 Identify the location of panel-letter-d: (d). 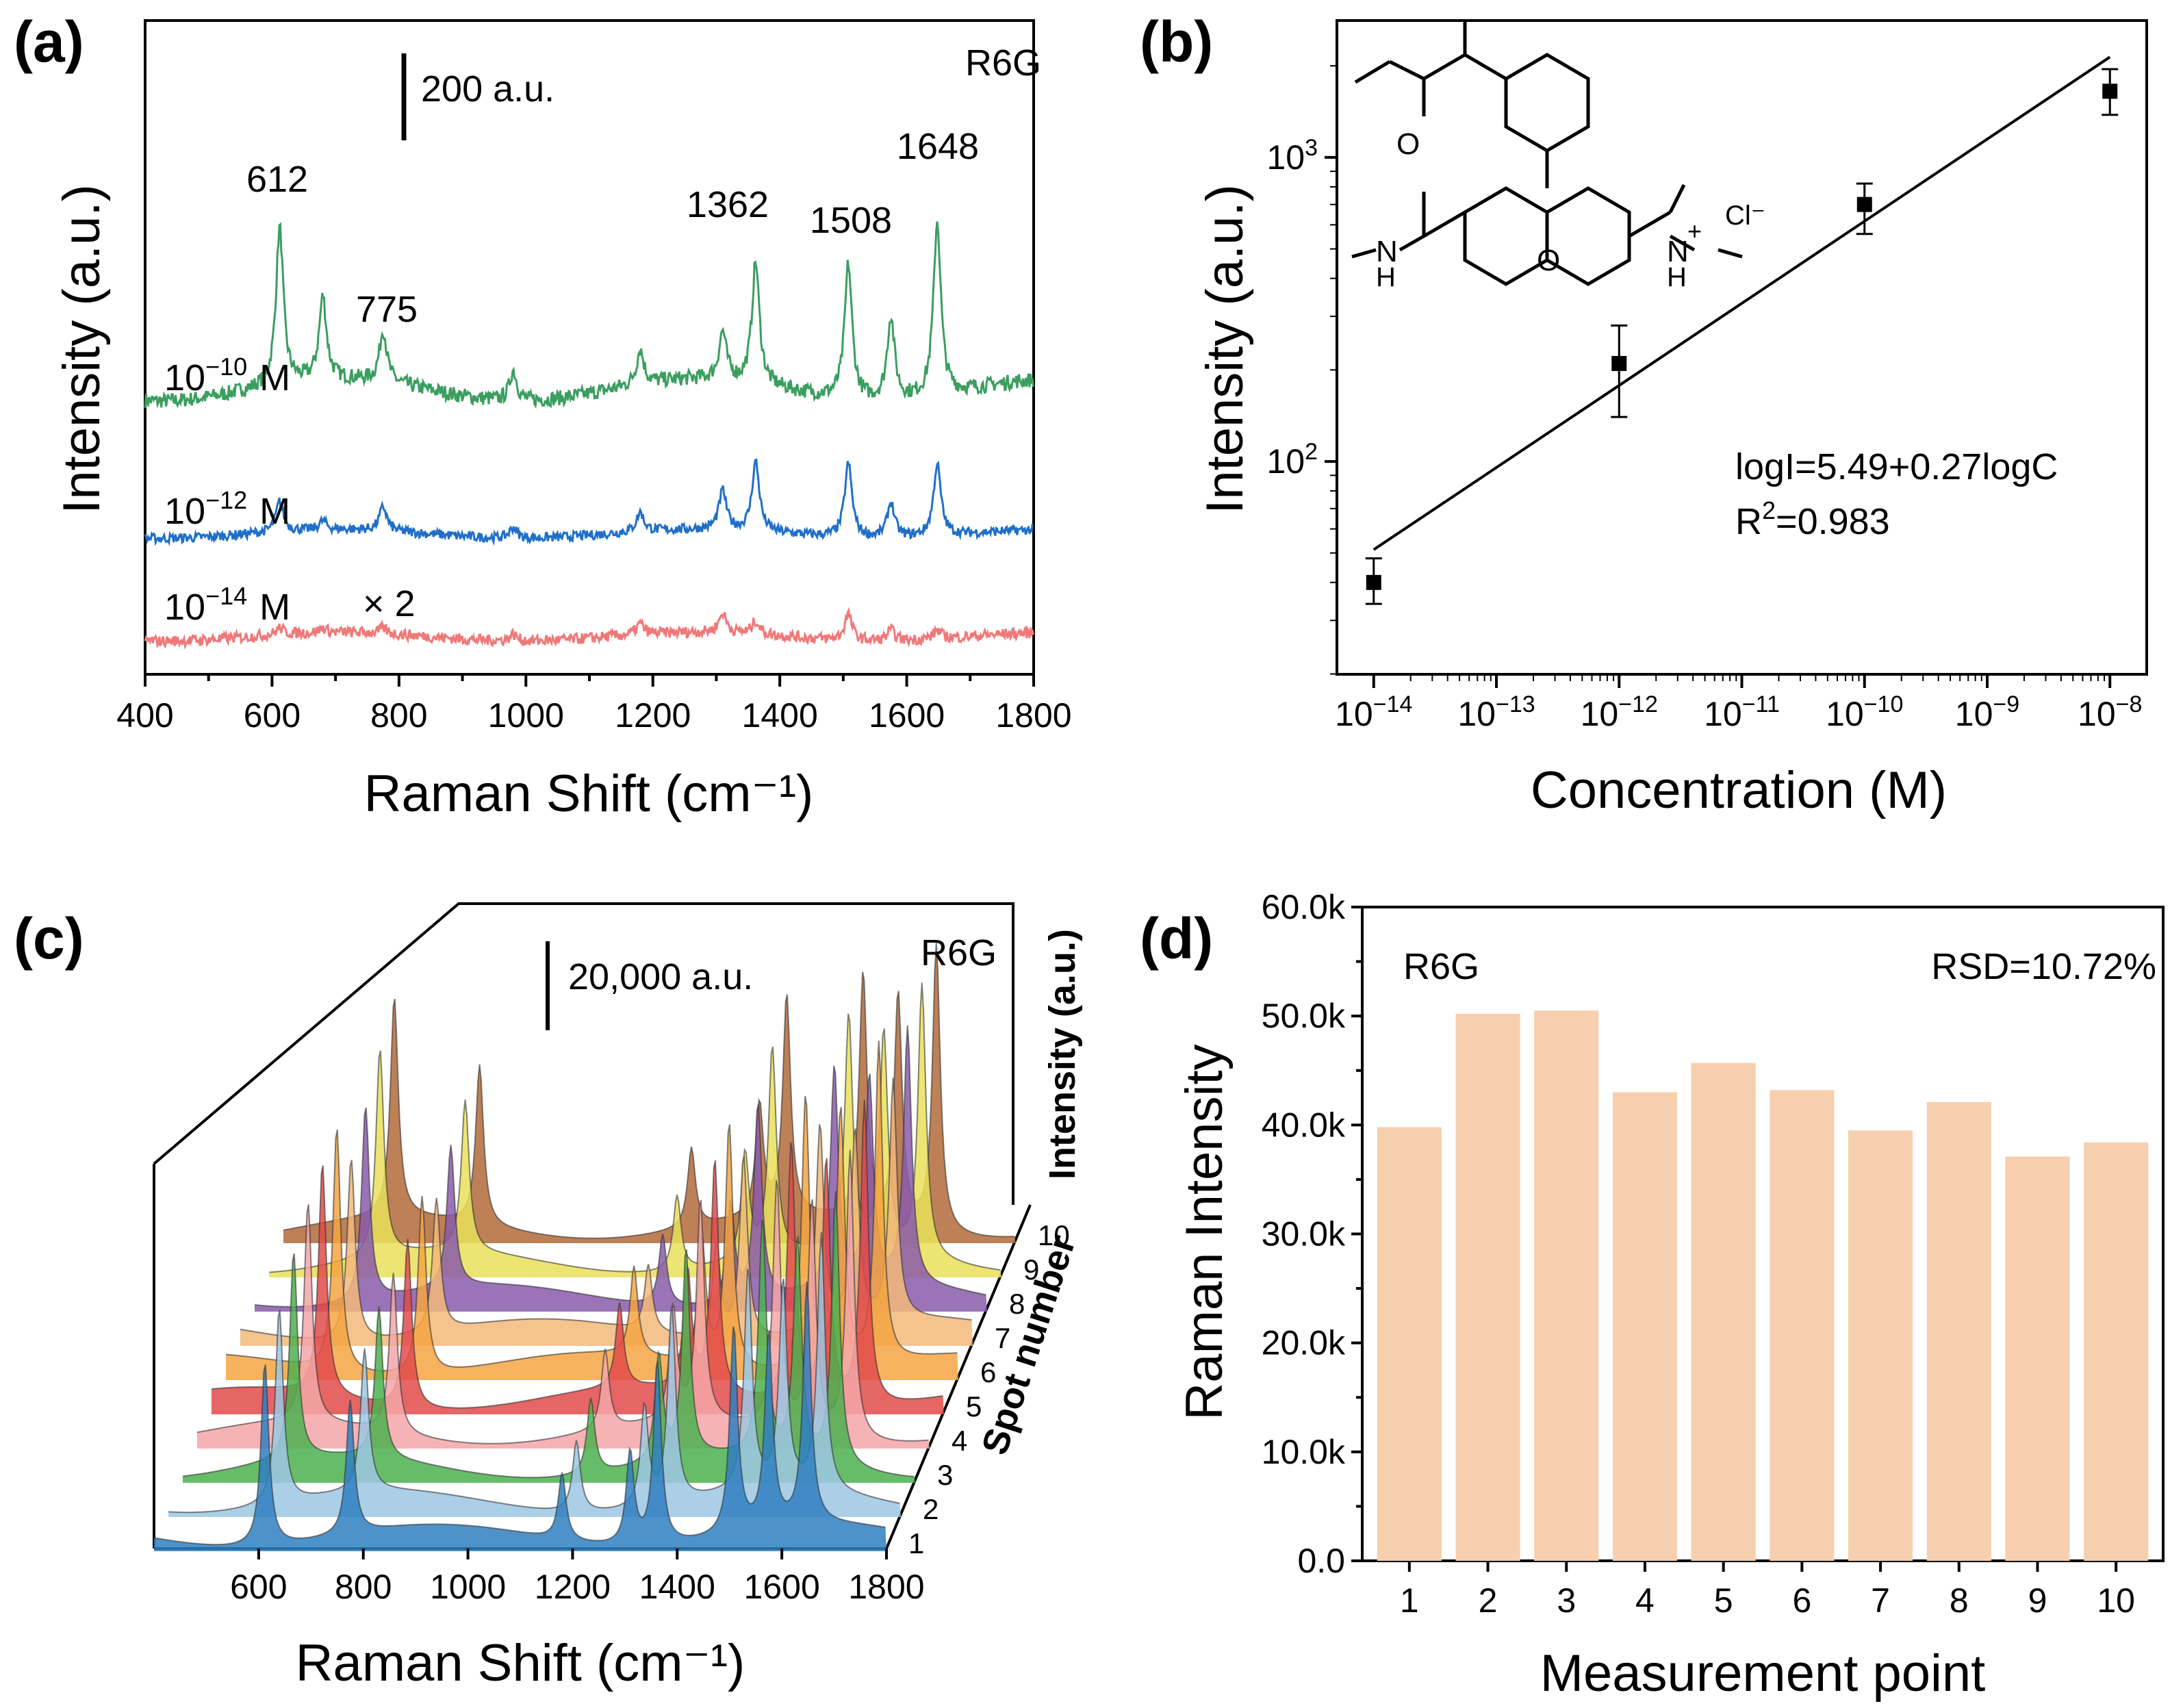
(1176, 938).